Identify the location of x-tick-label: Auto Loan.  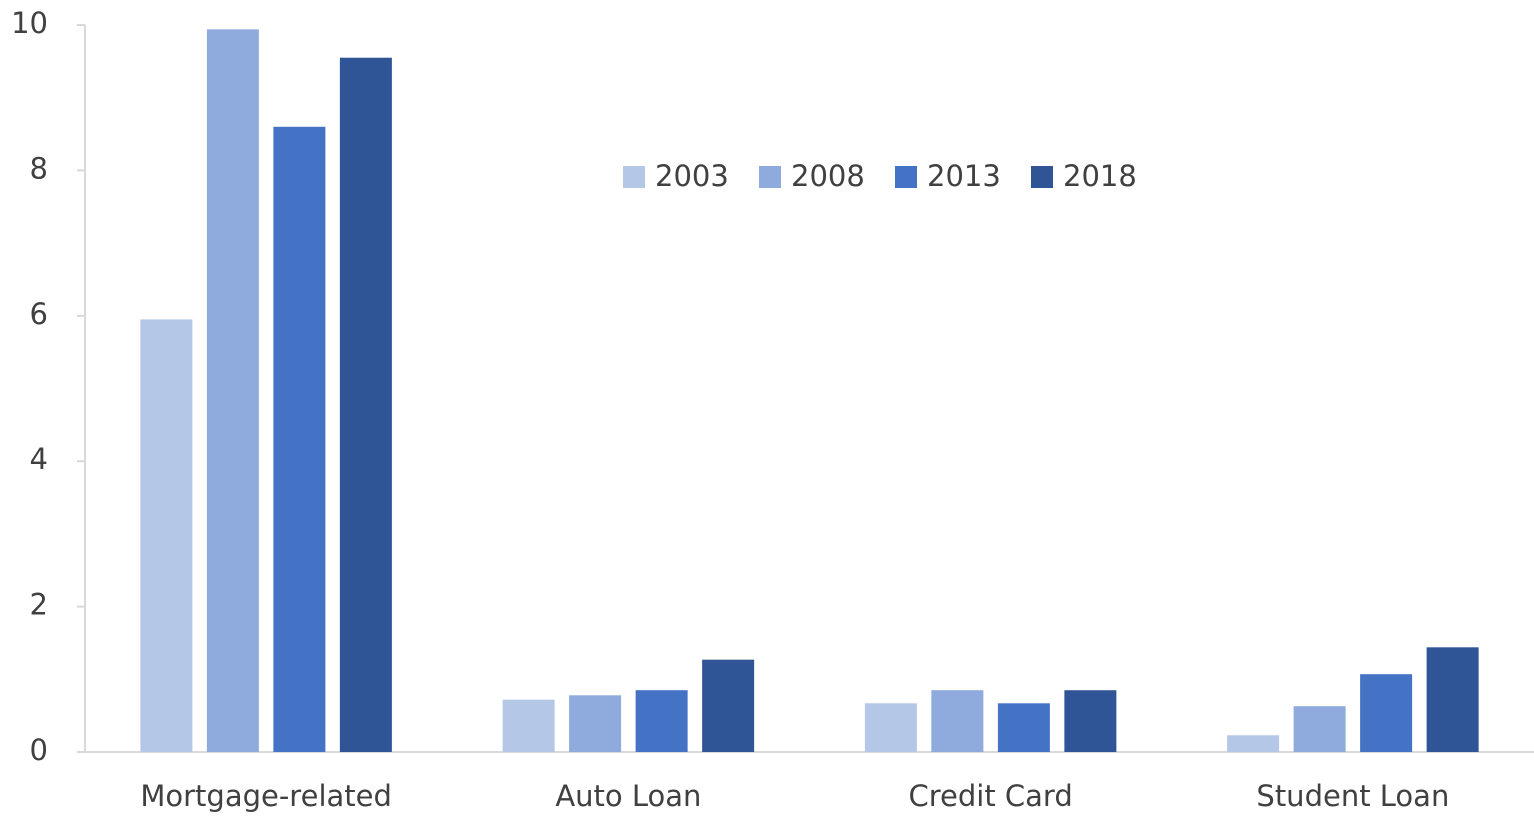
(628, 796).